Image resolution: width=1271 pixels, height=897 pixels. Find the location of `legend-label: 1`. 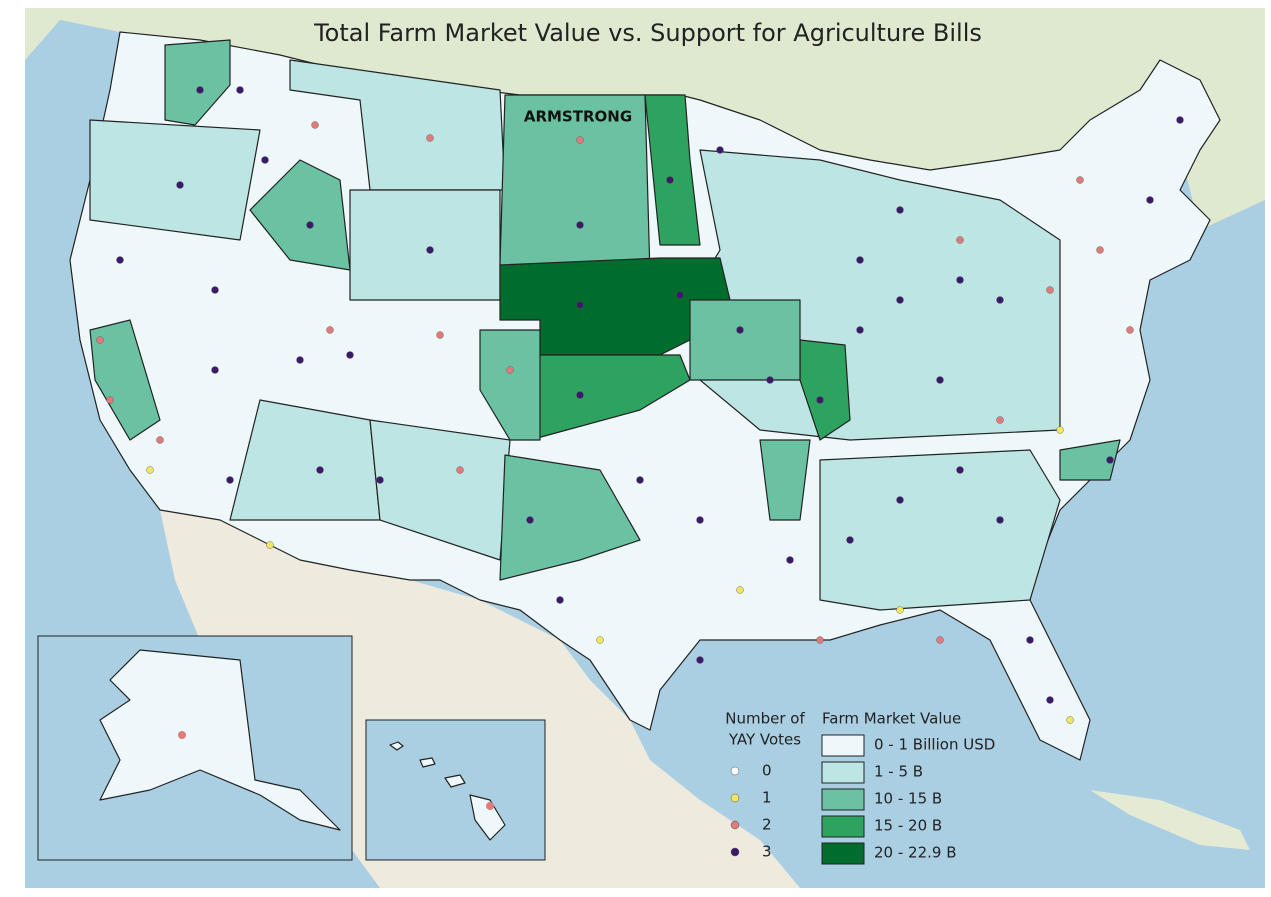

legend-label: 1 is located at coordinates (767, 798).